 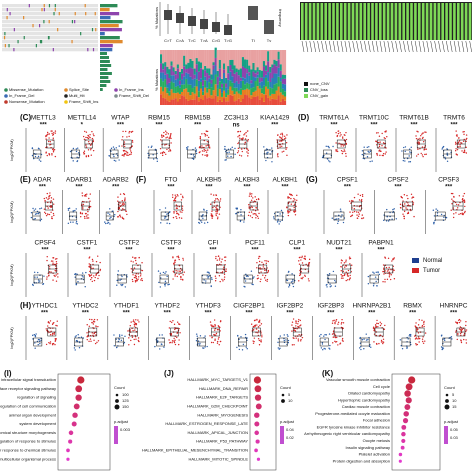 What do you see at coordinates (159, 118) in the screenshot?
I see `gene-title: RBM15` at bounding box center [159, 118].